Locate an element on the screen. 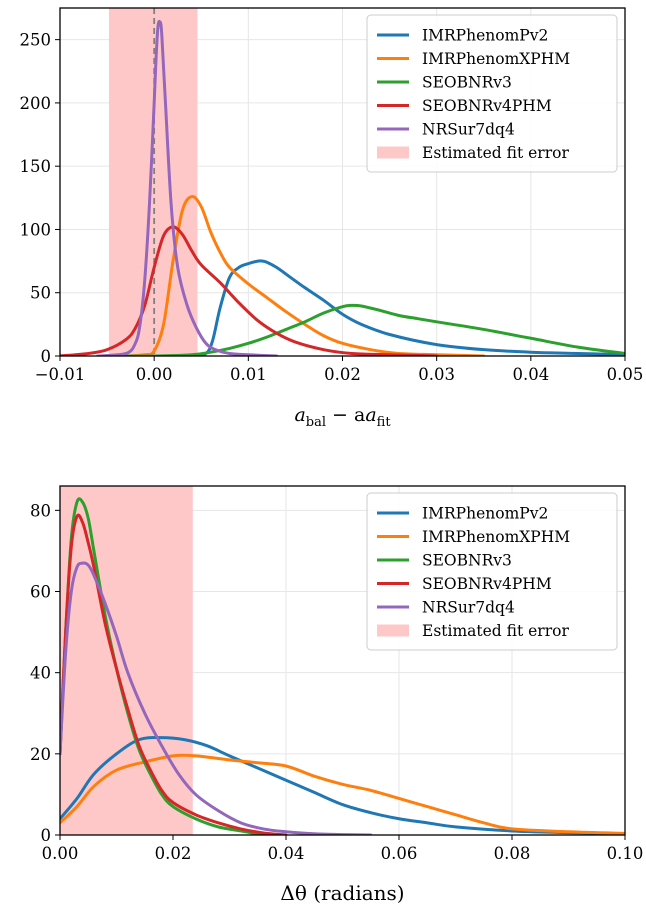 Image resolution: width=646 pixels, height=910 pixels. chart-1-x-tick-label: 0.04 is located at coordinates (530, 374).